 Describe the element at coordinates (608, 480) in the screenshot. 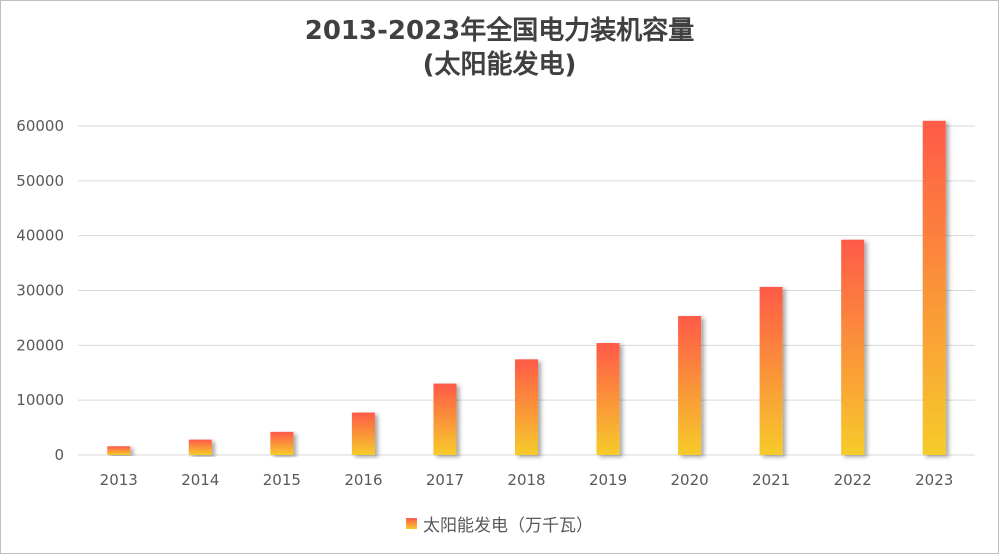

I see `x-tick-label: 2019` at that location.